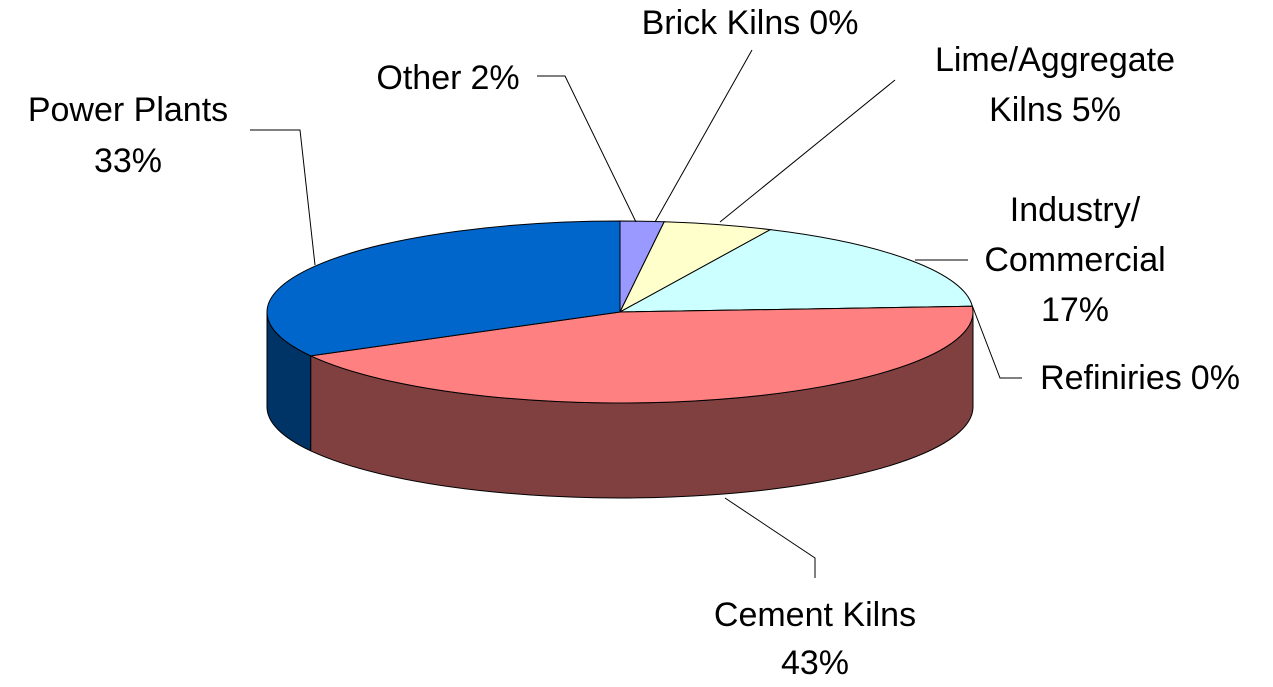  Describe the element at coordinates (1096, 110) in the screenshot. I see `value-label: 5%` at that location.